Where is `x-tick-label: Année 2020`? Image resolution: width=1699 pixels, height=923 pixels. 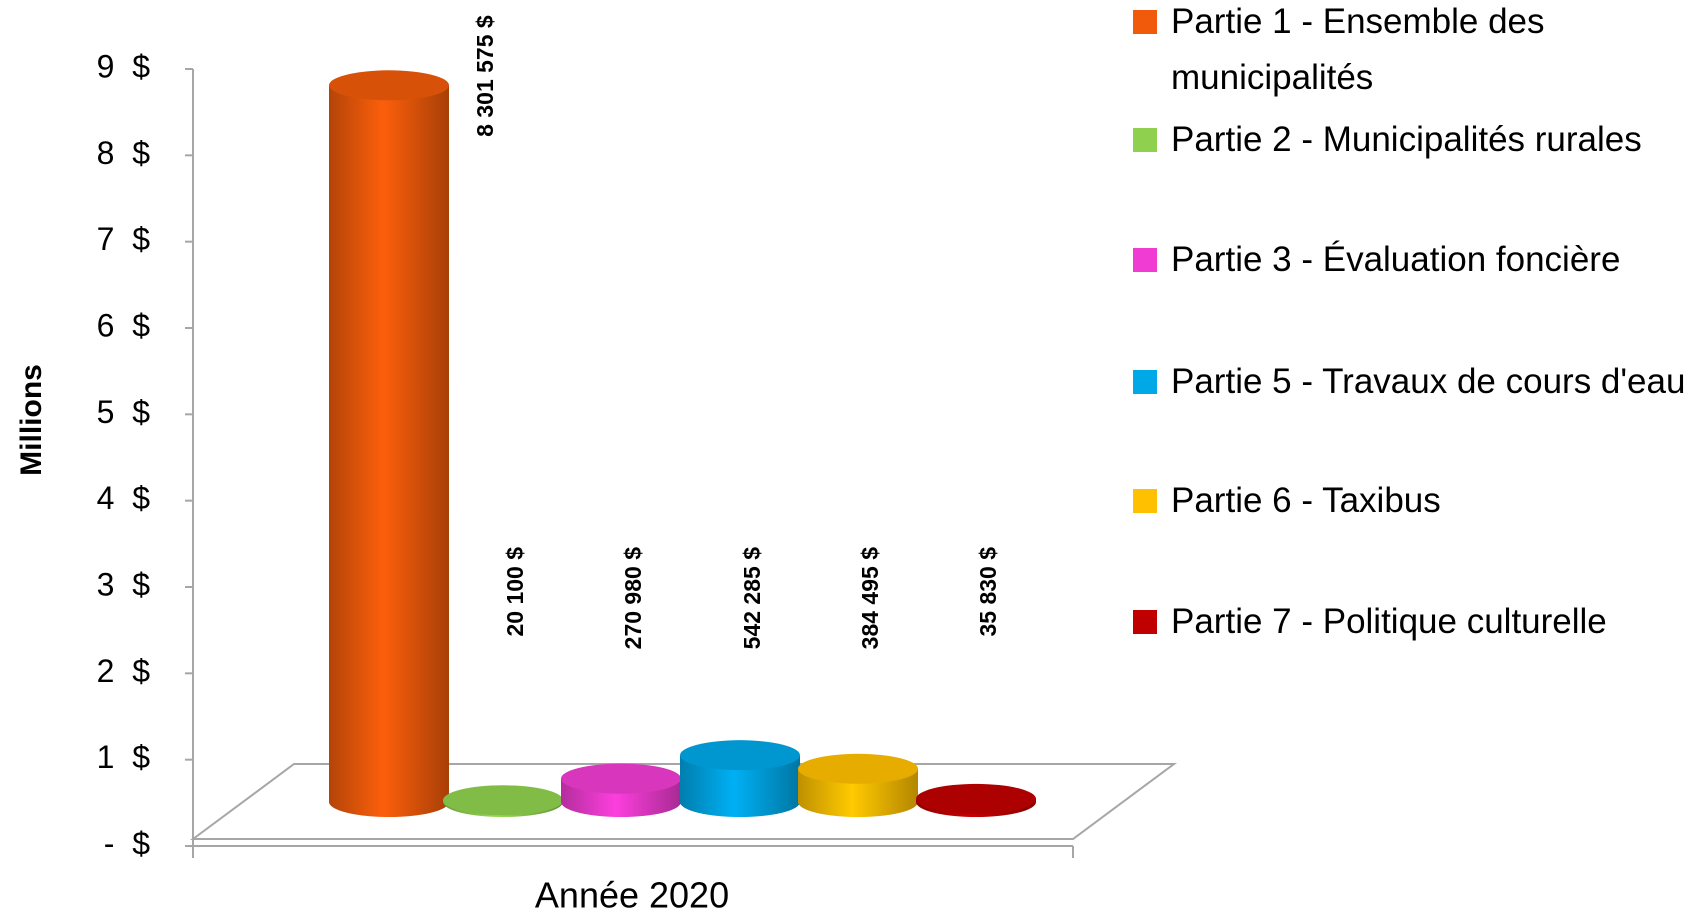 x-tick-label: Année 2020 is located at coordinates (632, 895).